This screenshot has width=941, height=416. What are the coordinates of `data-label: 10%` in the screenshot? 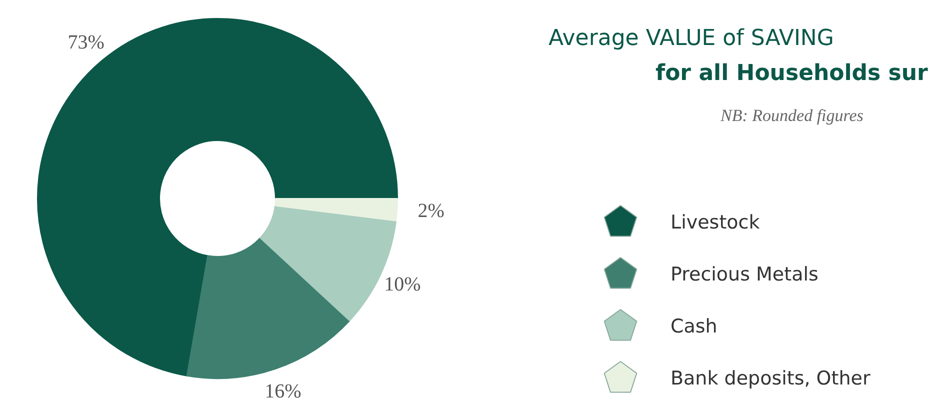 It's located at (402, 285).